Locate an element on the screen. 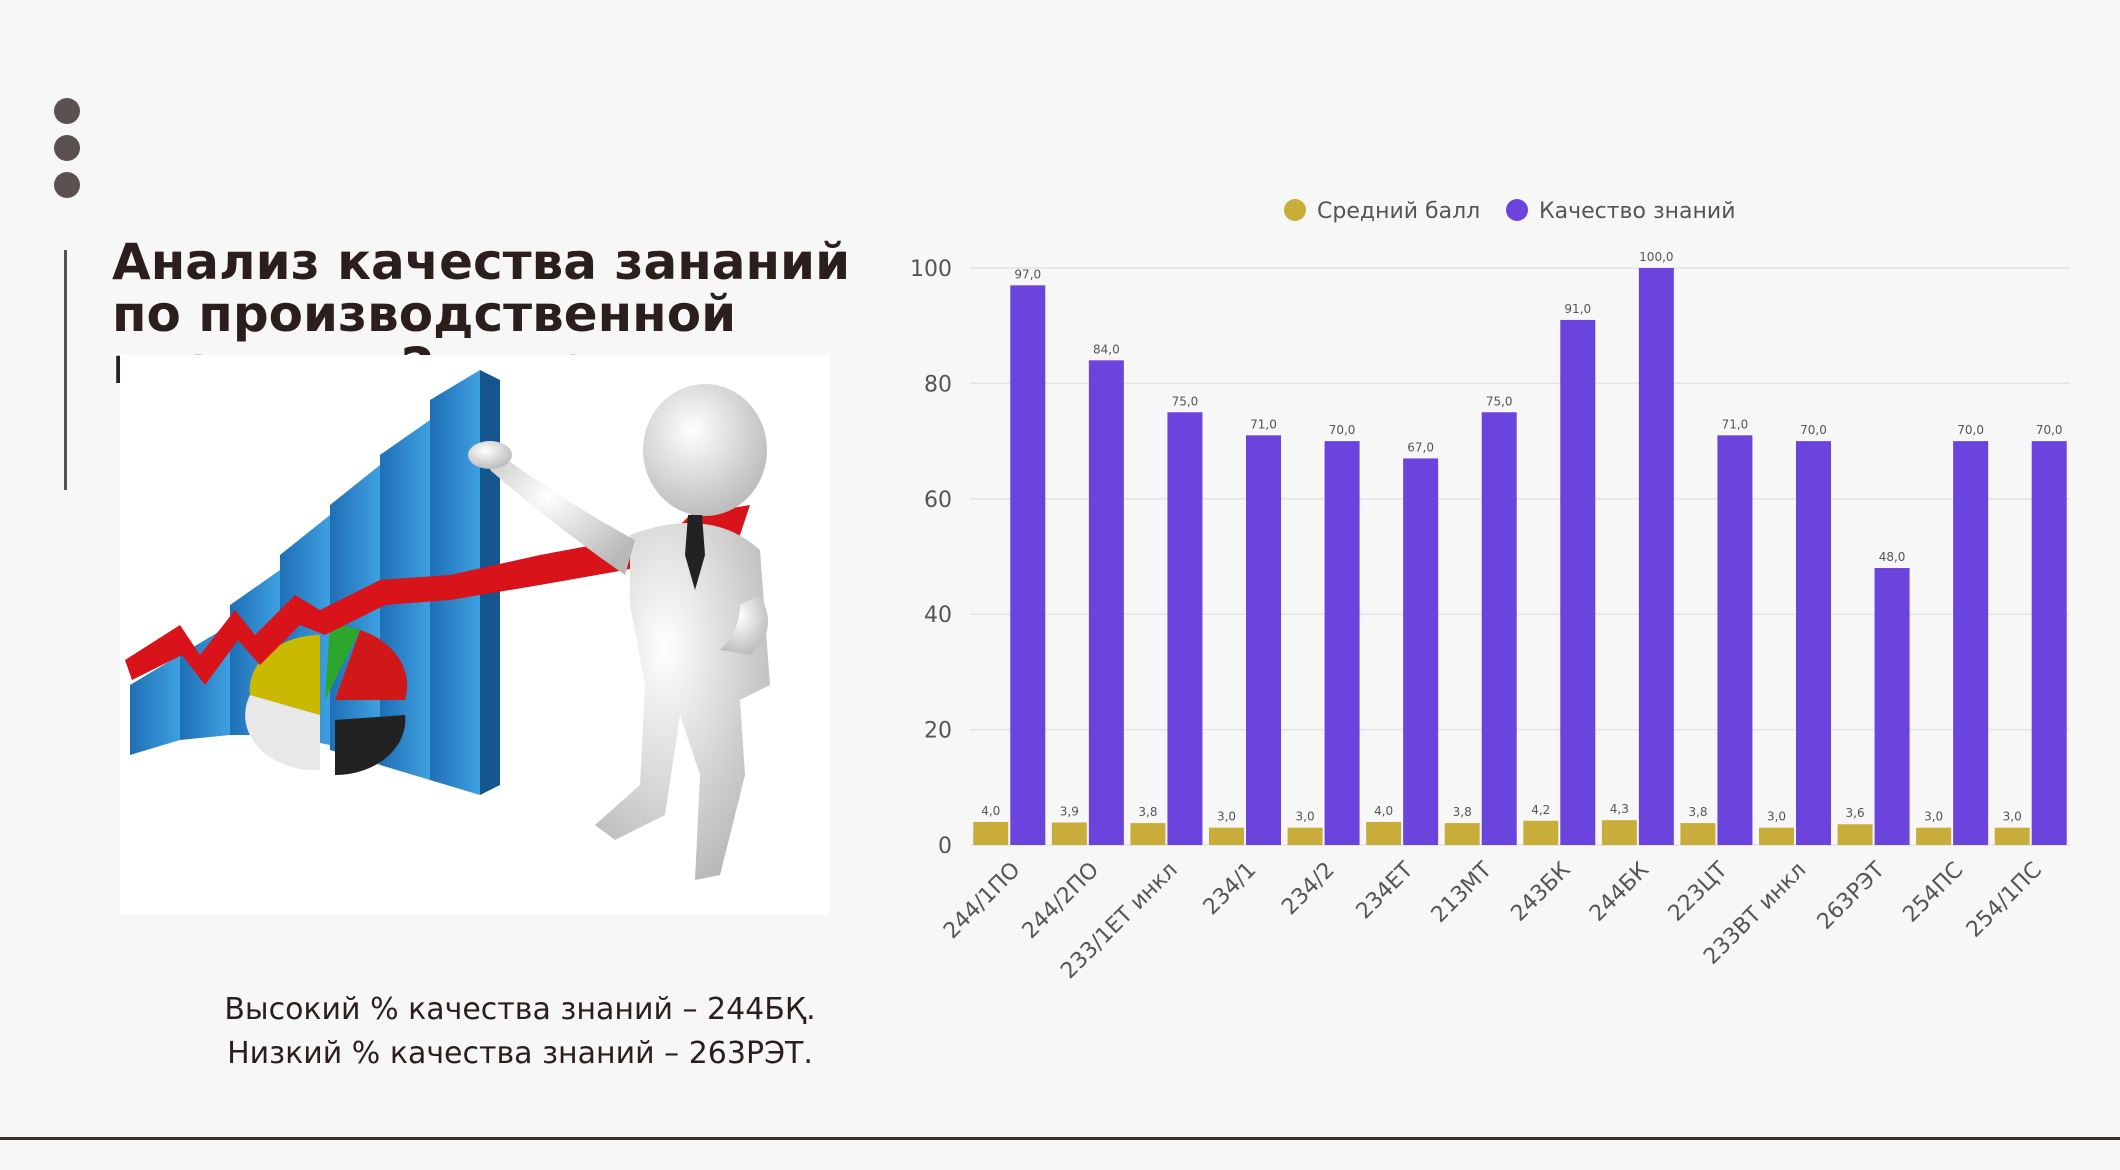  data-label: 100,0 is located at coordinates (1656, 257).